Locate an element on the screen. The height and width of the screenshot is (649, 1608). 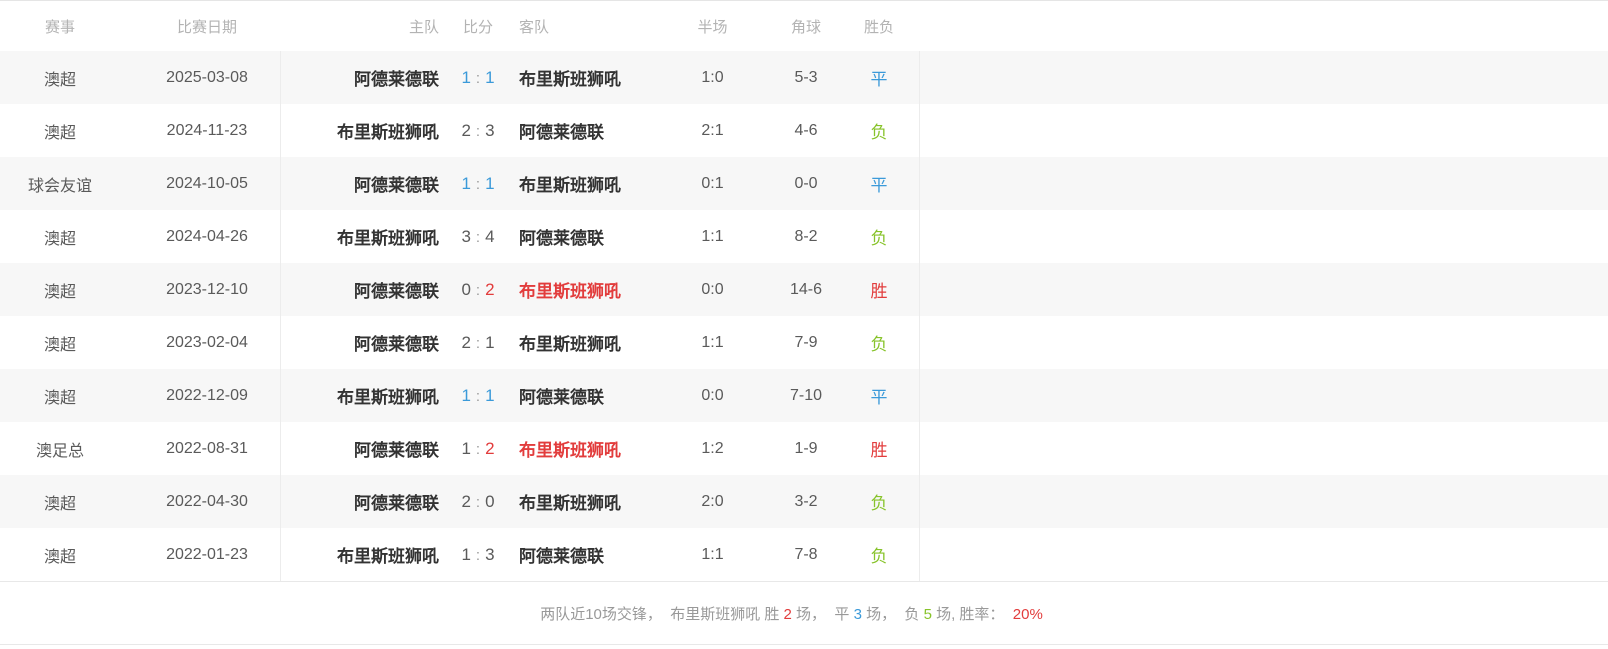
competition-cell: 球会友谊 is located at coordinates (59, 186).